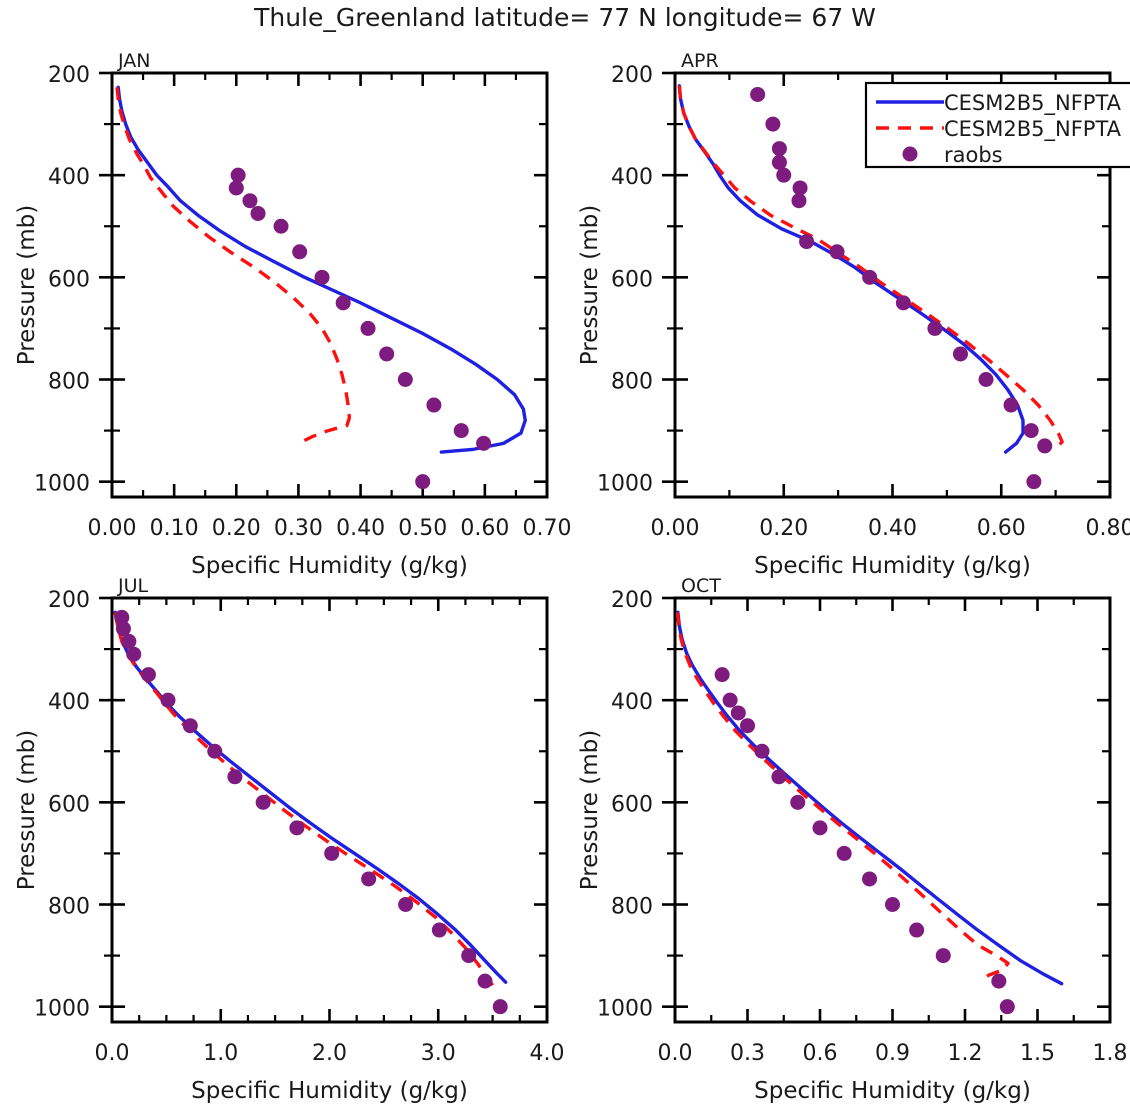 Image resolution: width=1130 pixels, height=1118 pixels. Describe the element at coordinates (973, 155) in the screenshot. I see `legend-label: raobs` at that location.